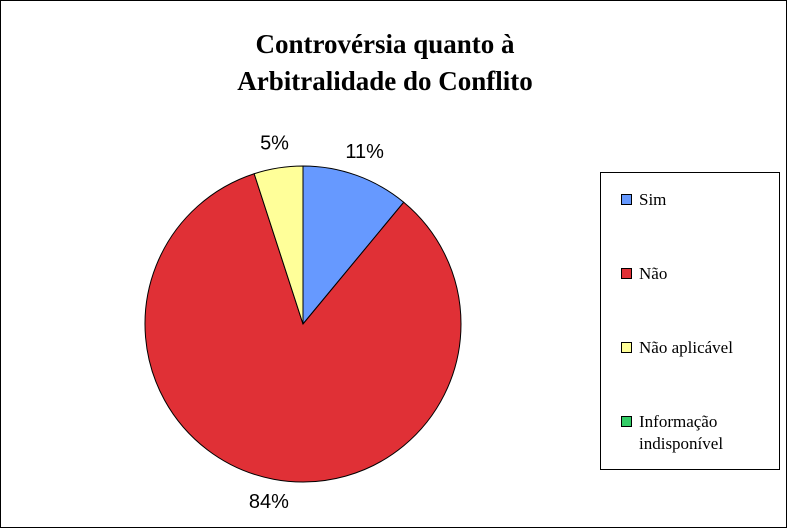 The image size is (787, 528). Describe the element at coordinates (269, 502) in the screenshot. I see `data-label: 84%` at that location.